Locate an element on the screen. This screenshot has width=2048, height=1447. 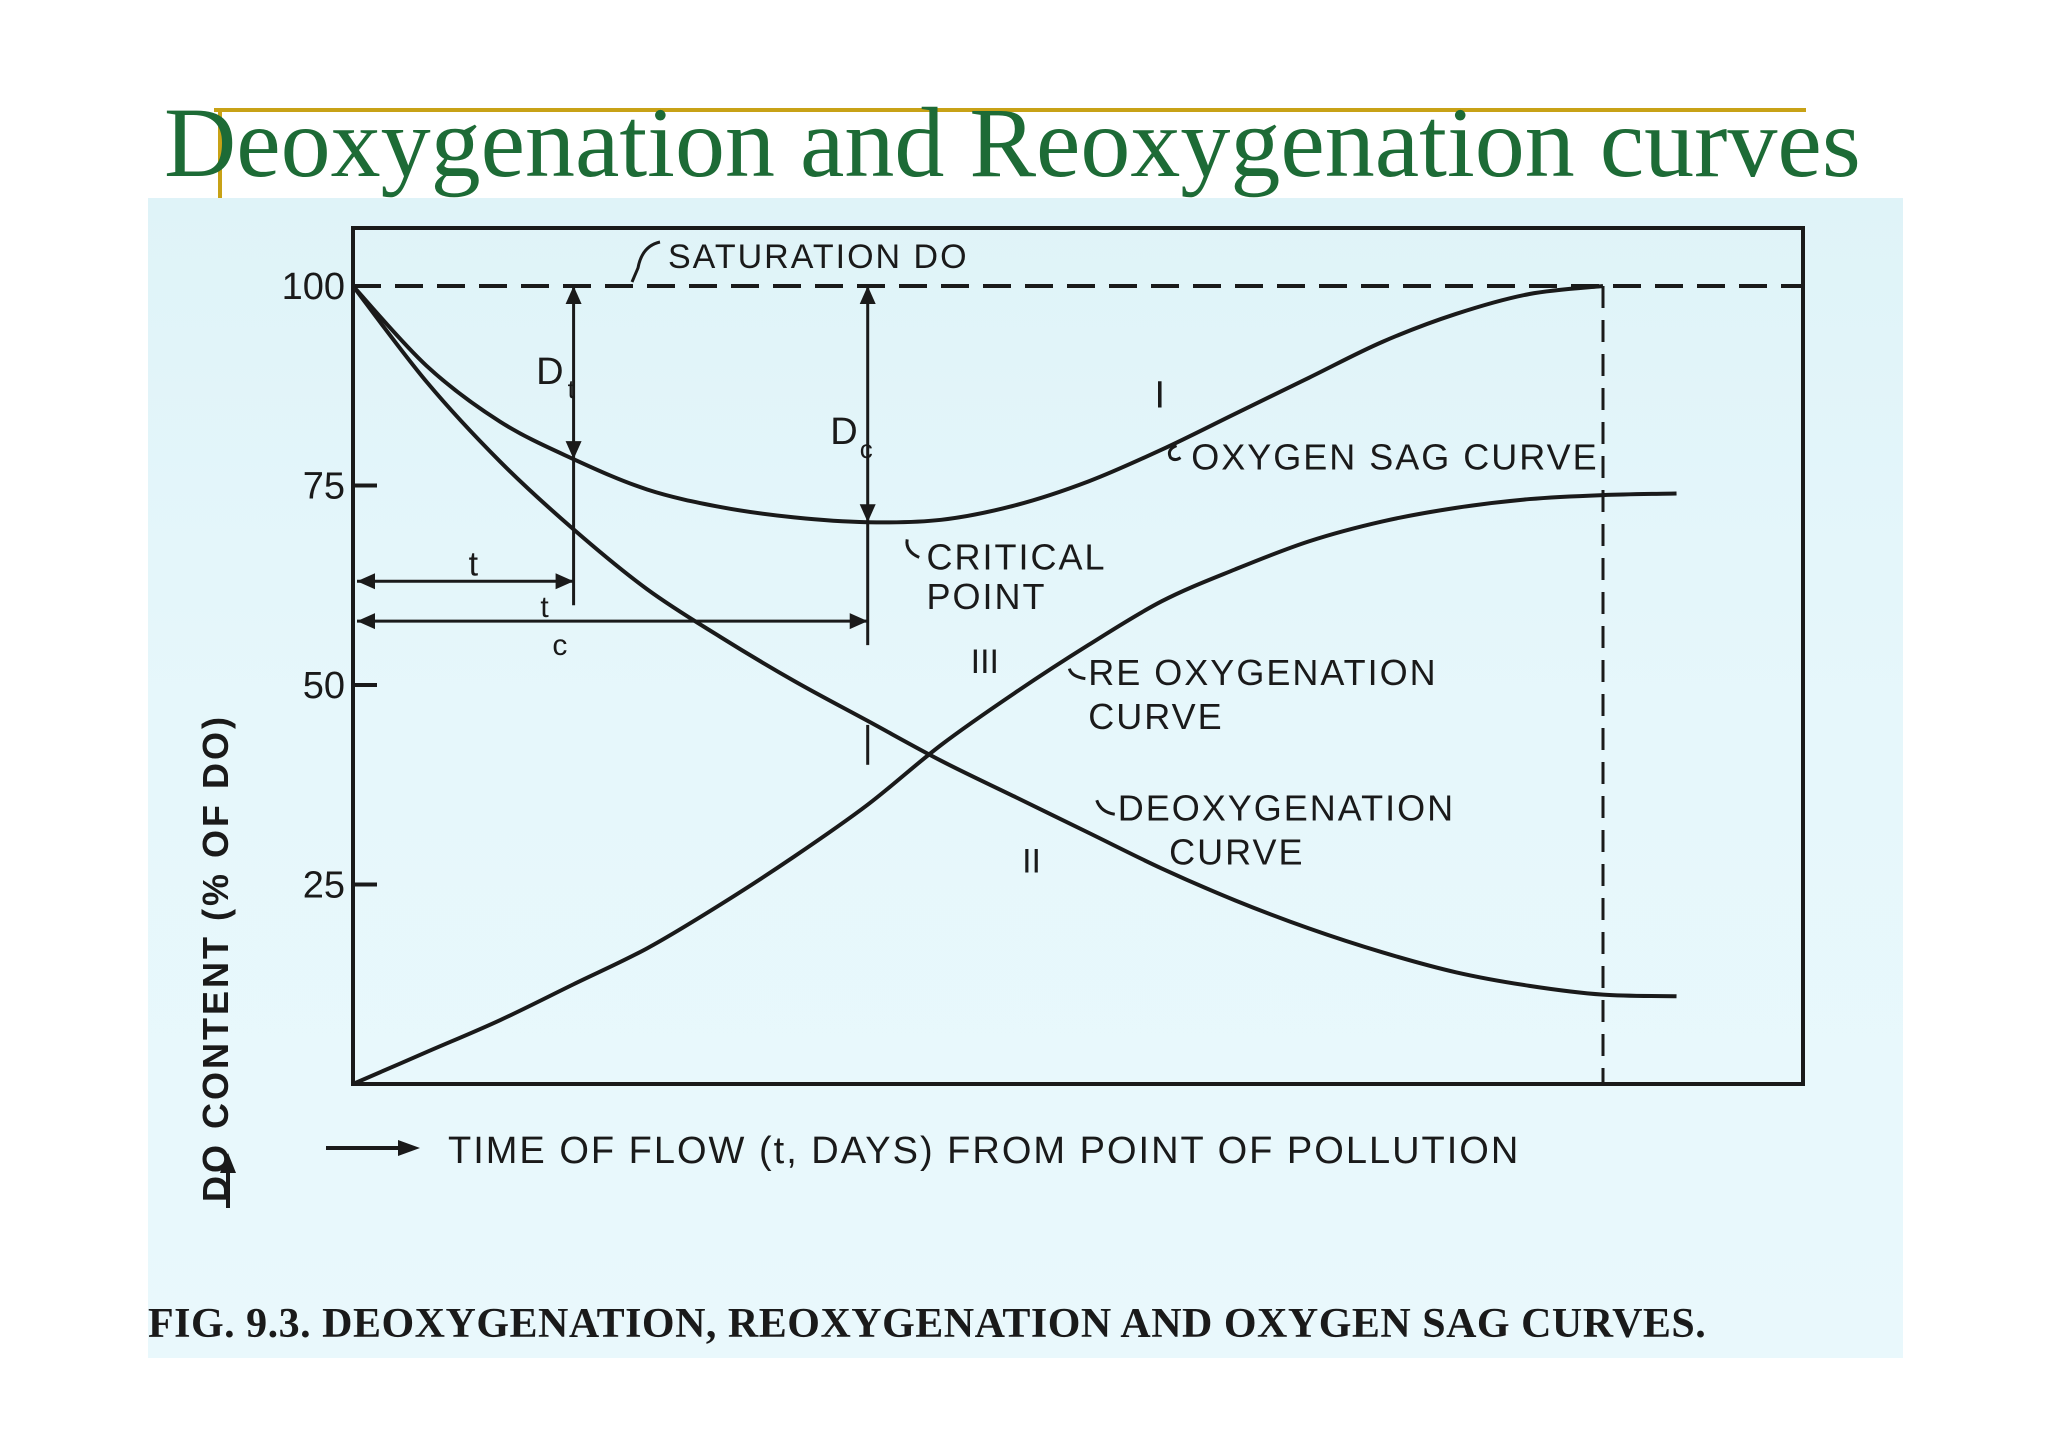
deficit-t-arrow-up is located at coordinates (573, 295).